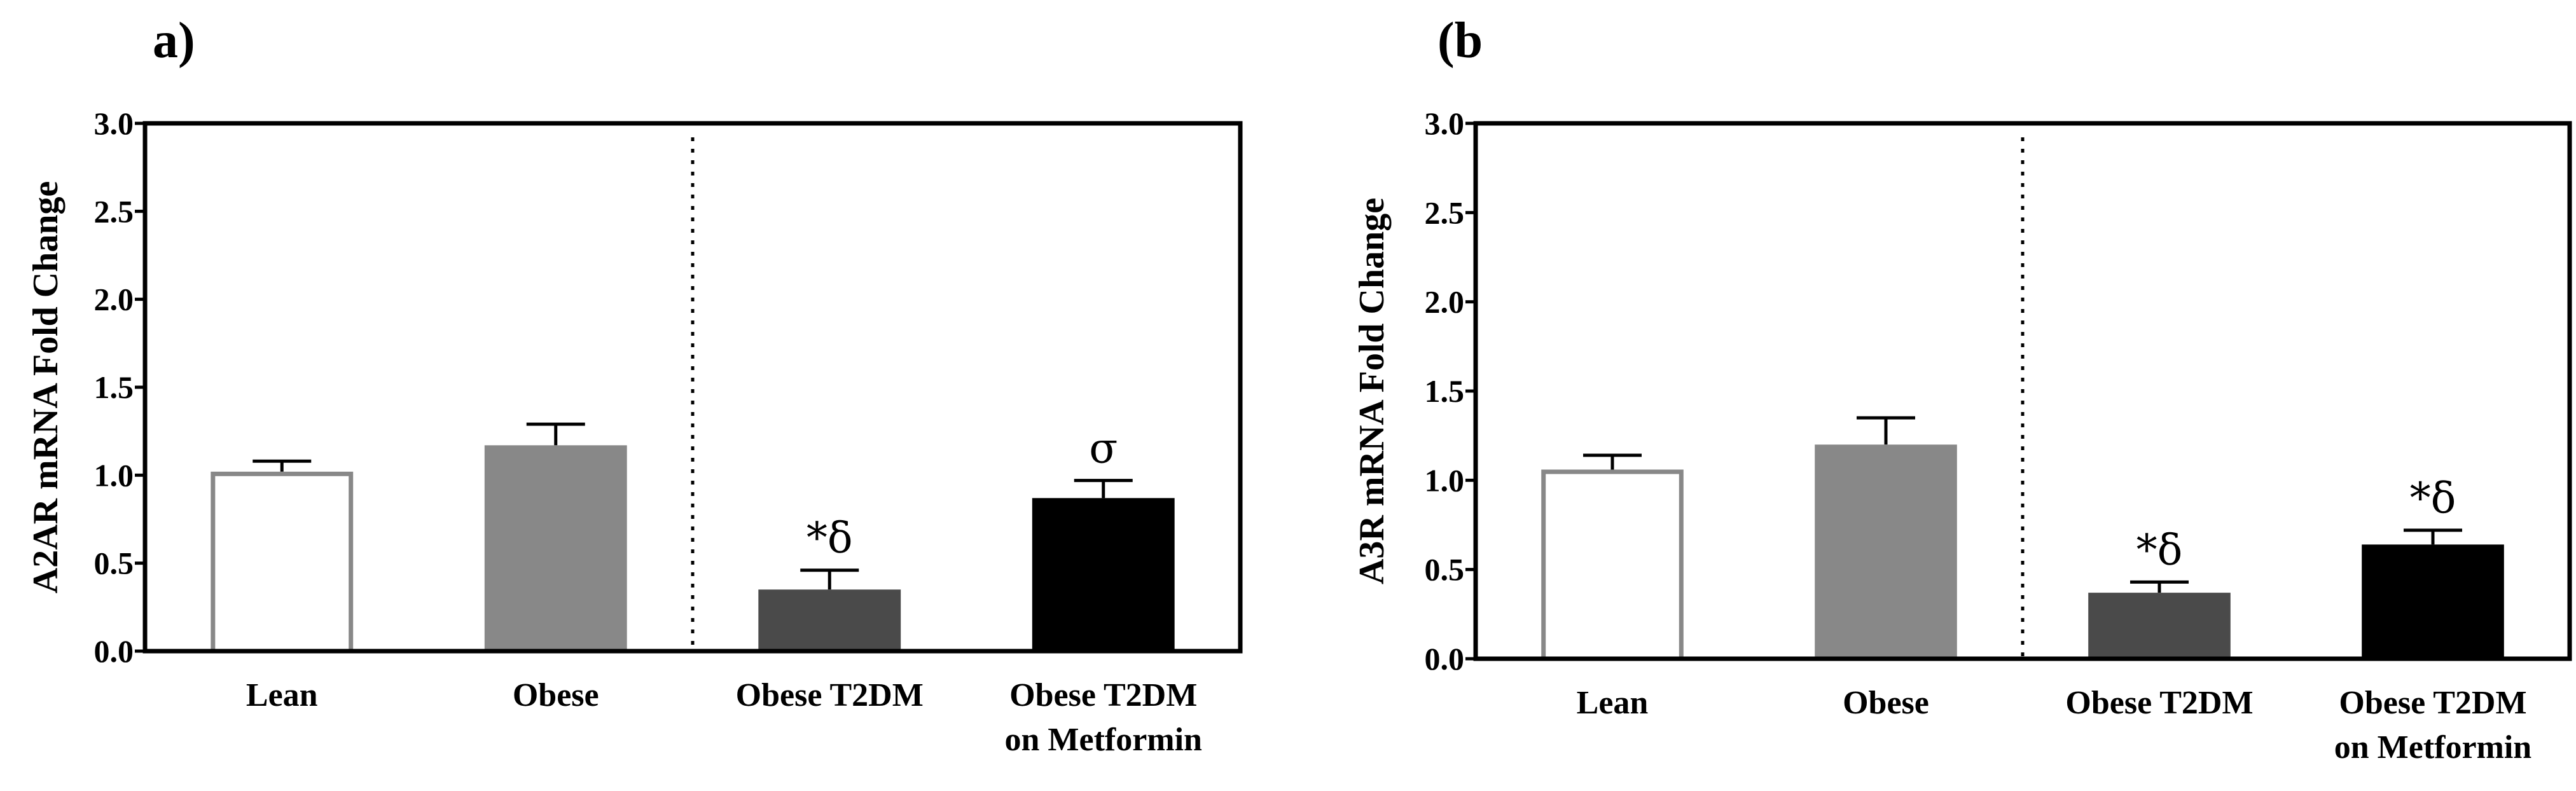 Image resolution: width=2576 pixels, height=791 pixels. Describe the element at coordinates (46, 387) in the screenshot. I see `y-axis-label: A2AR mRNA Fold Change` at that location.